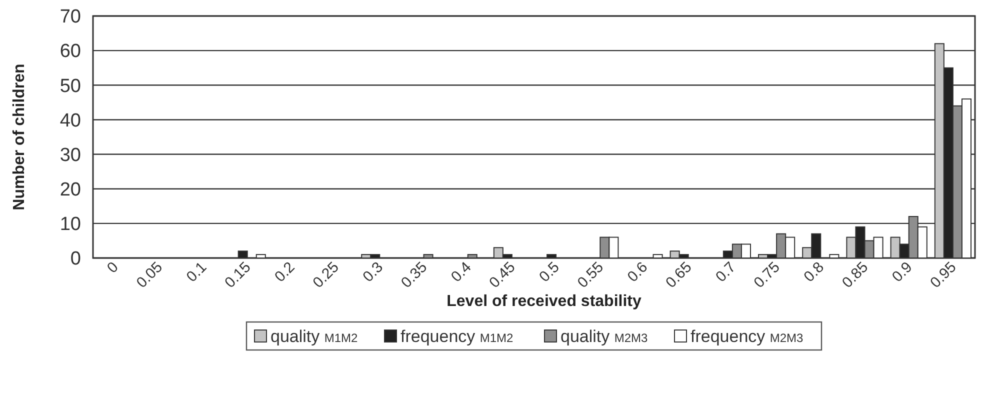 Image resolution: width=988 pixels, height=420 pixels. I want to click on x-tick-label: 0.6, so click(638, 272).